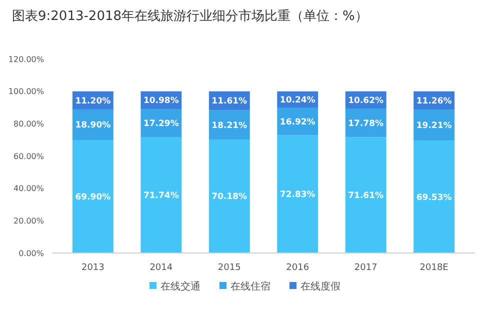 The image size is (499, 334). I want to click on legend-label: 在线交通, so click(180, 286).